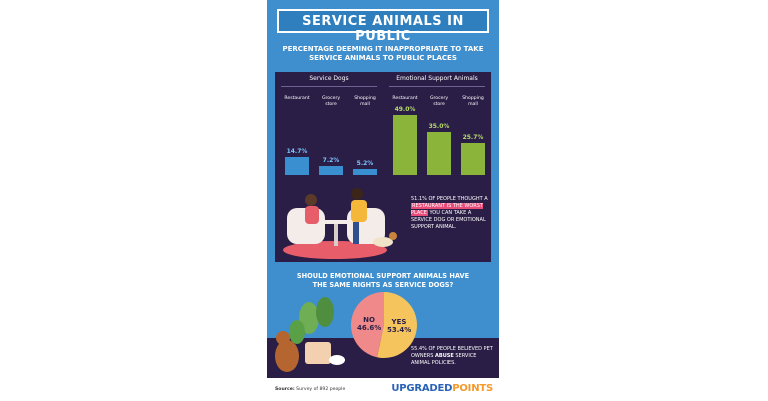  What do you see at coordinates (365, 101) in the screenshot?
I see `tick-label-0-2: Shopping mall` at bounding box center [365, 101].